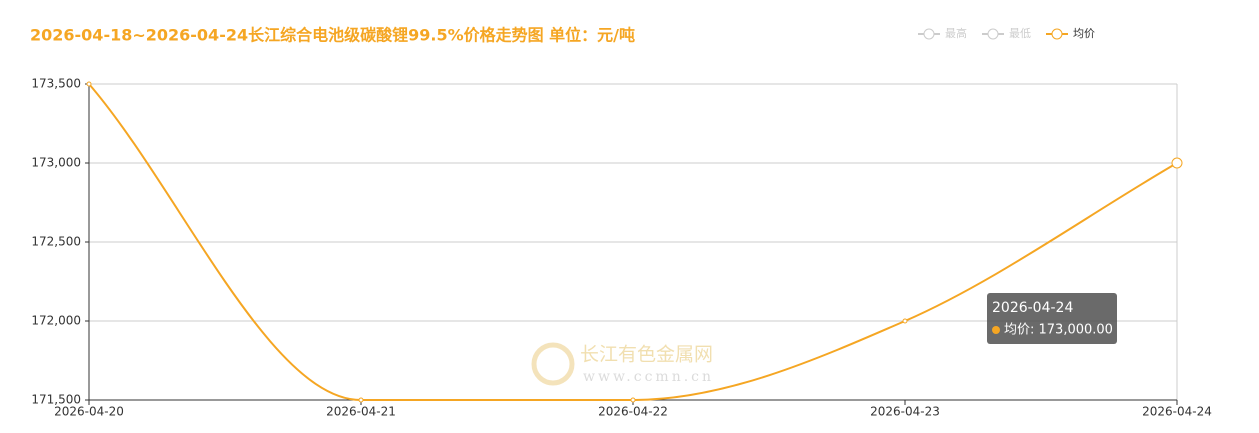 The width and height of the screenshot is (1259, 433). Describe the element at coordinates (56, 242) in the screenshot. I see `y-tick-label: 172,500` at that location.